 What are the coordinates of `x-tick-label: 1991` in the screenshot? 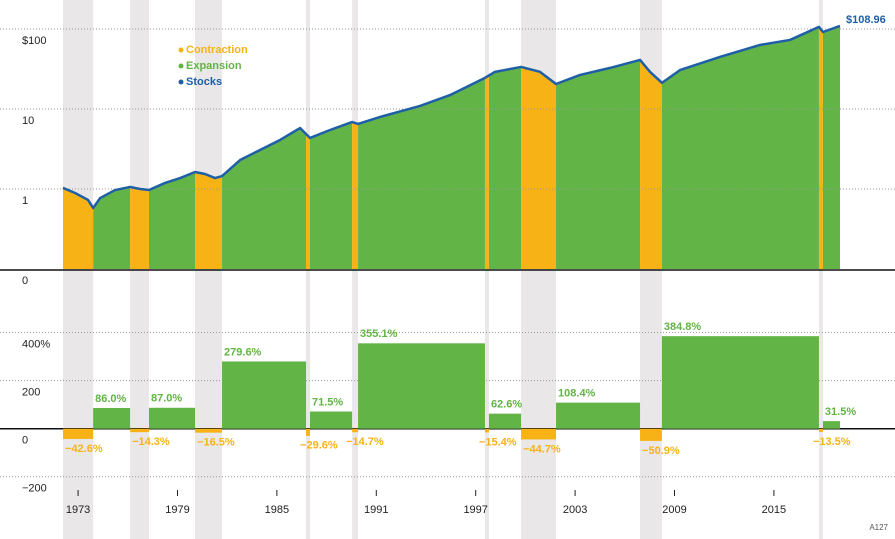 It's located at (376, 510).